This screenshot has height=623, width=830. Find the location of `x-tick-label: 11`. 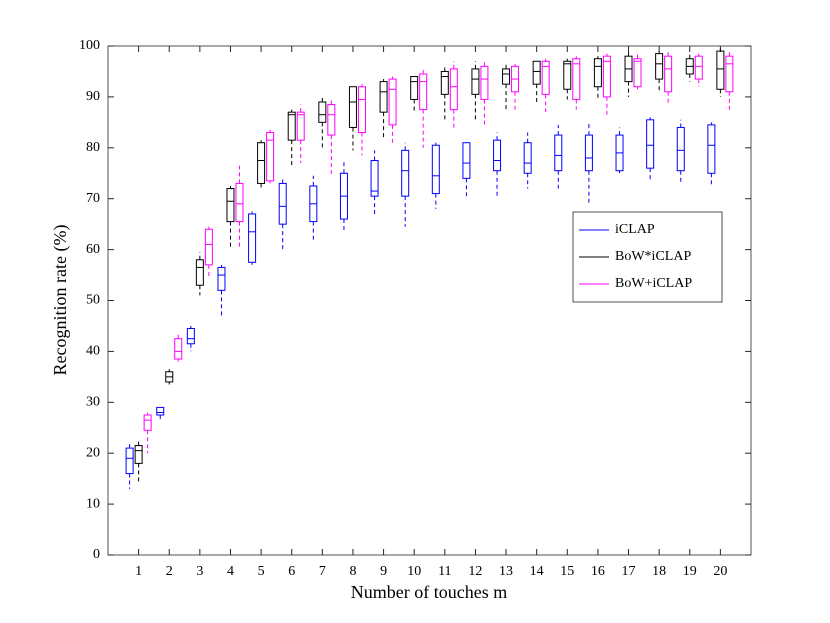

x-tick-label: 11 is located at coordinates (444, 571).